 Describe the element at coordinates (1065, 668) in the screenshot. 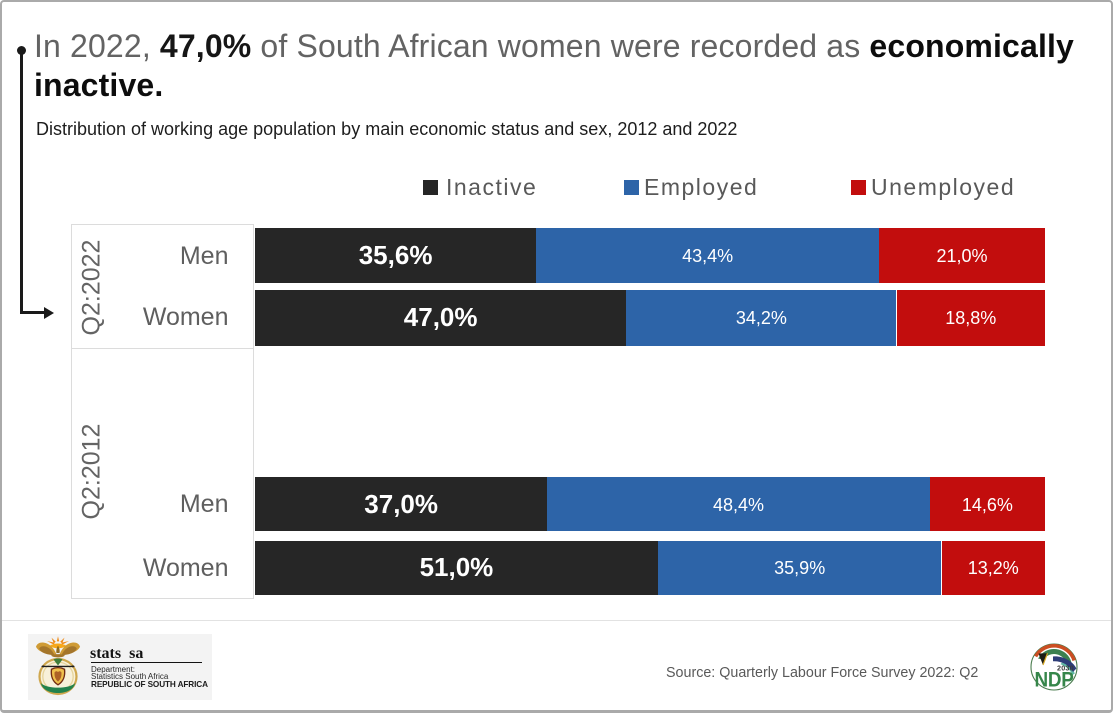

I see `svg-text: 2030` at that location.